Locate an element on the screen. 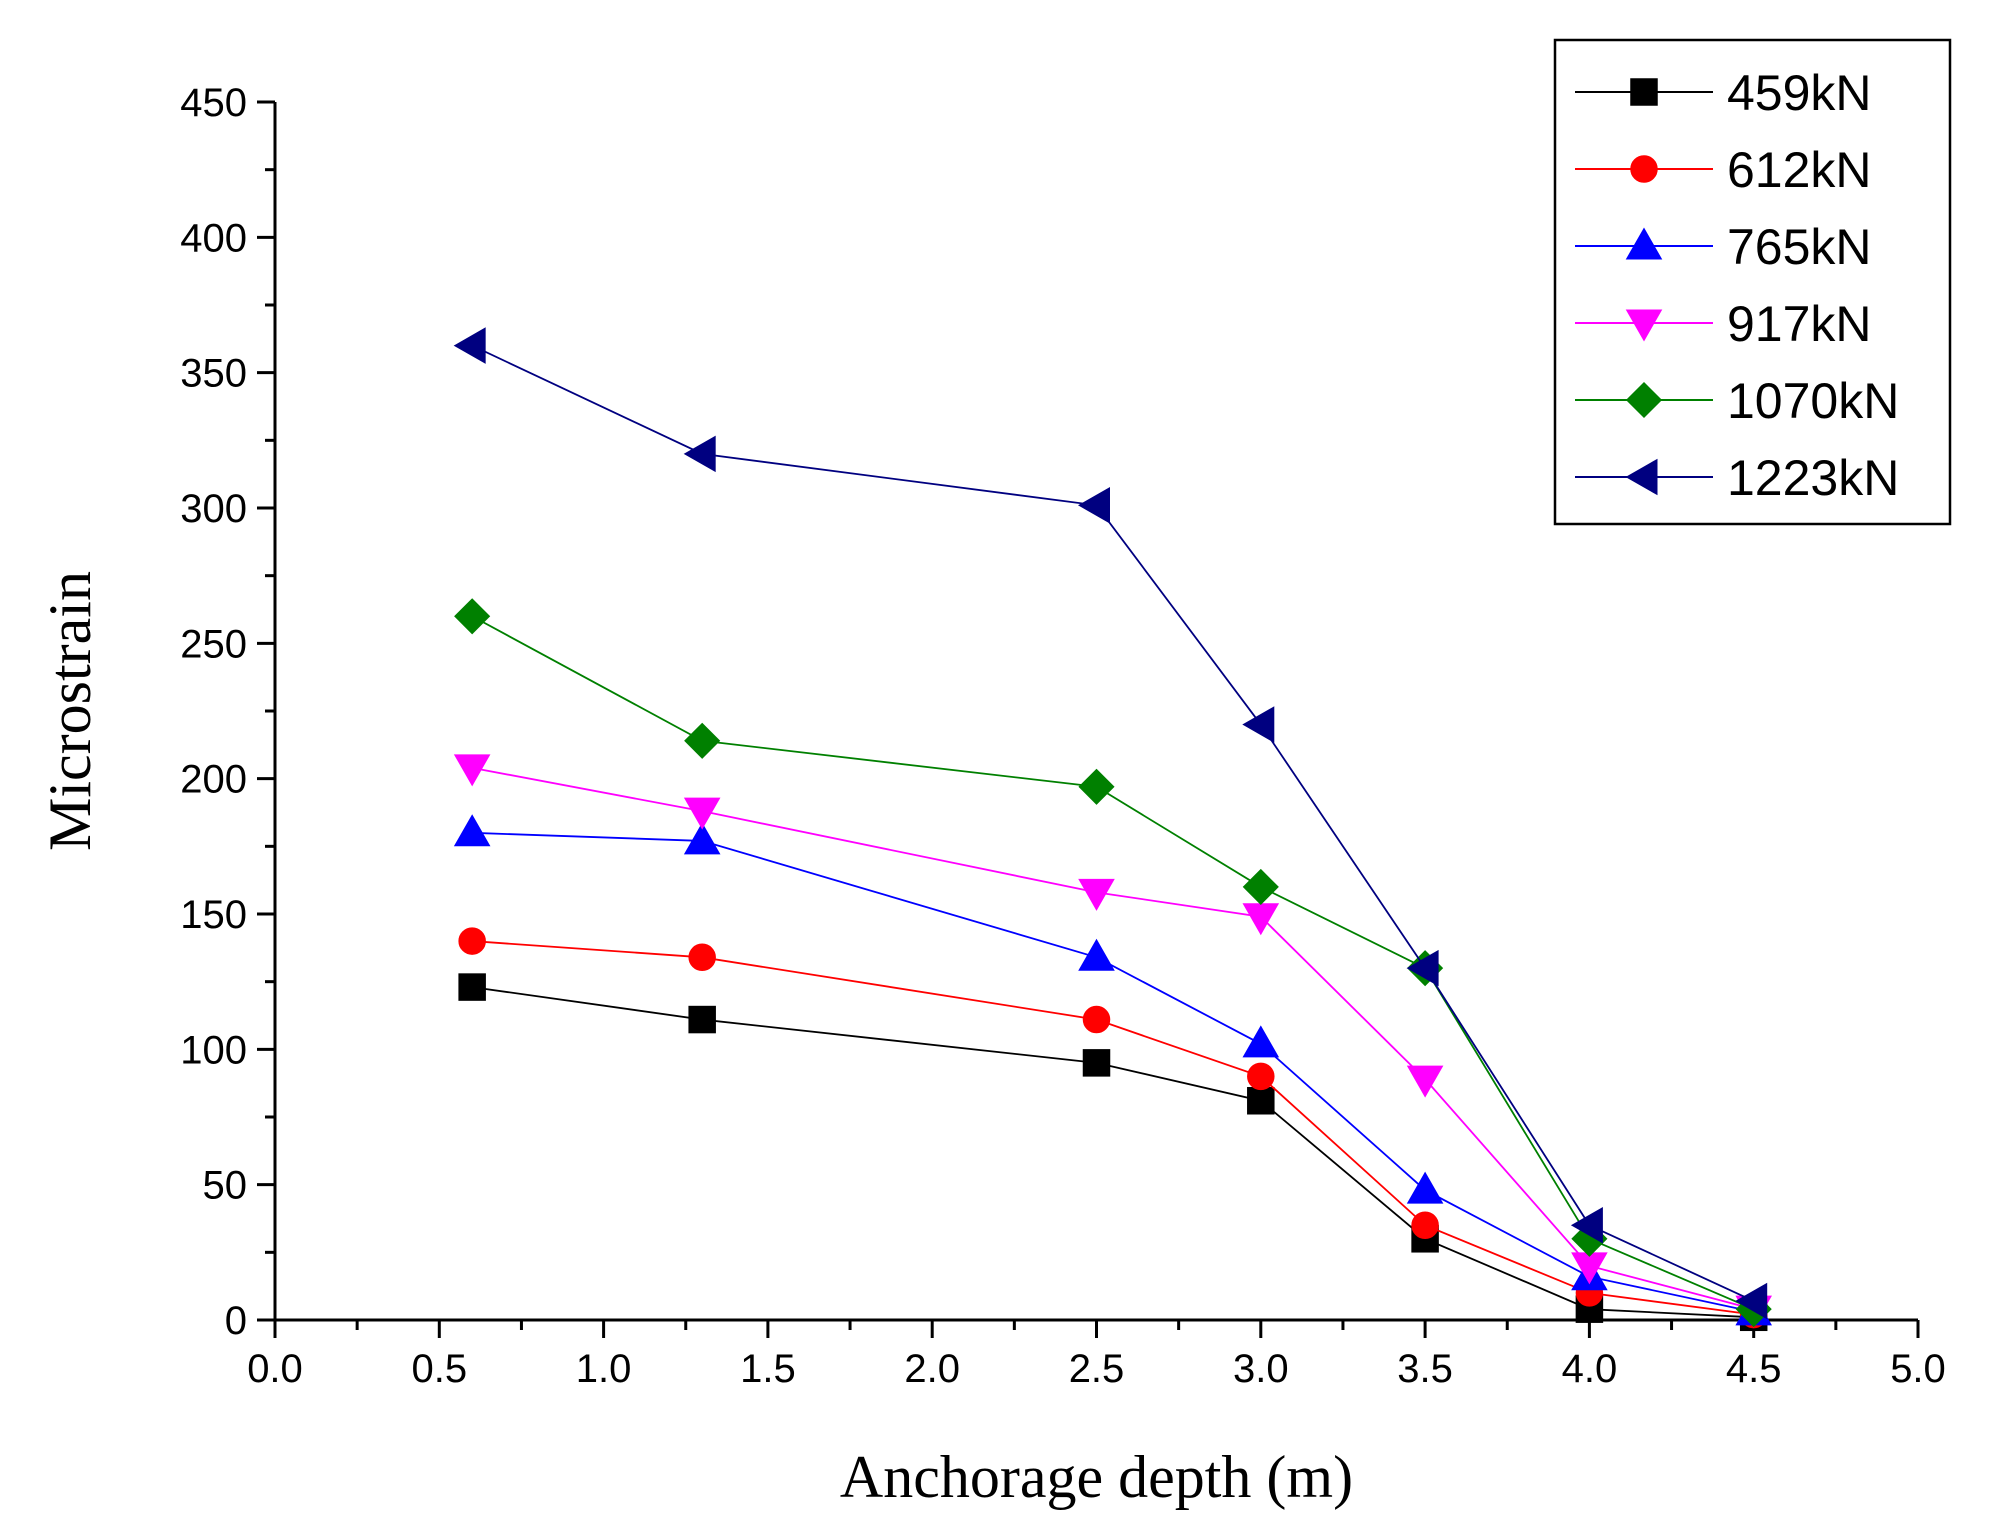 Image resolution: width=1997 pixels, height=1528 pixels. legend-entry: 1223kN is located at coordinates (1737, 478).